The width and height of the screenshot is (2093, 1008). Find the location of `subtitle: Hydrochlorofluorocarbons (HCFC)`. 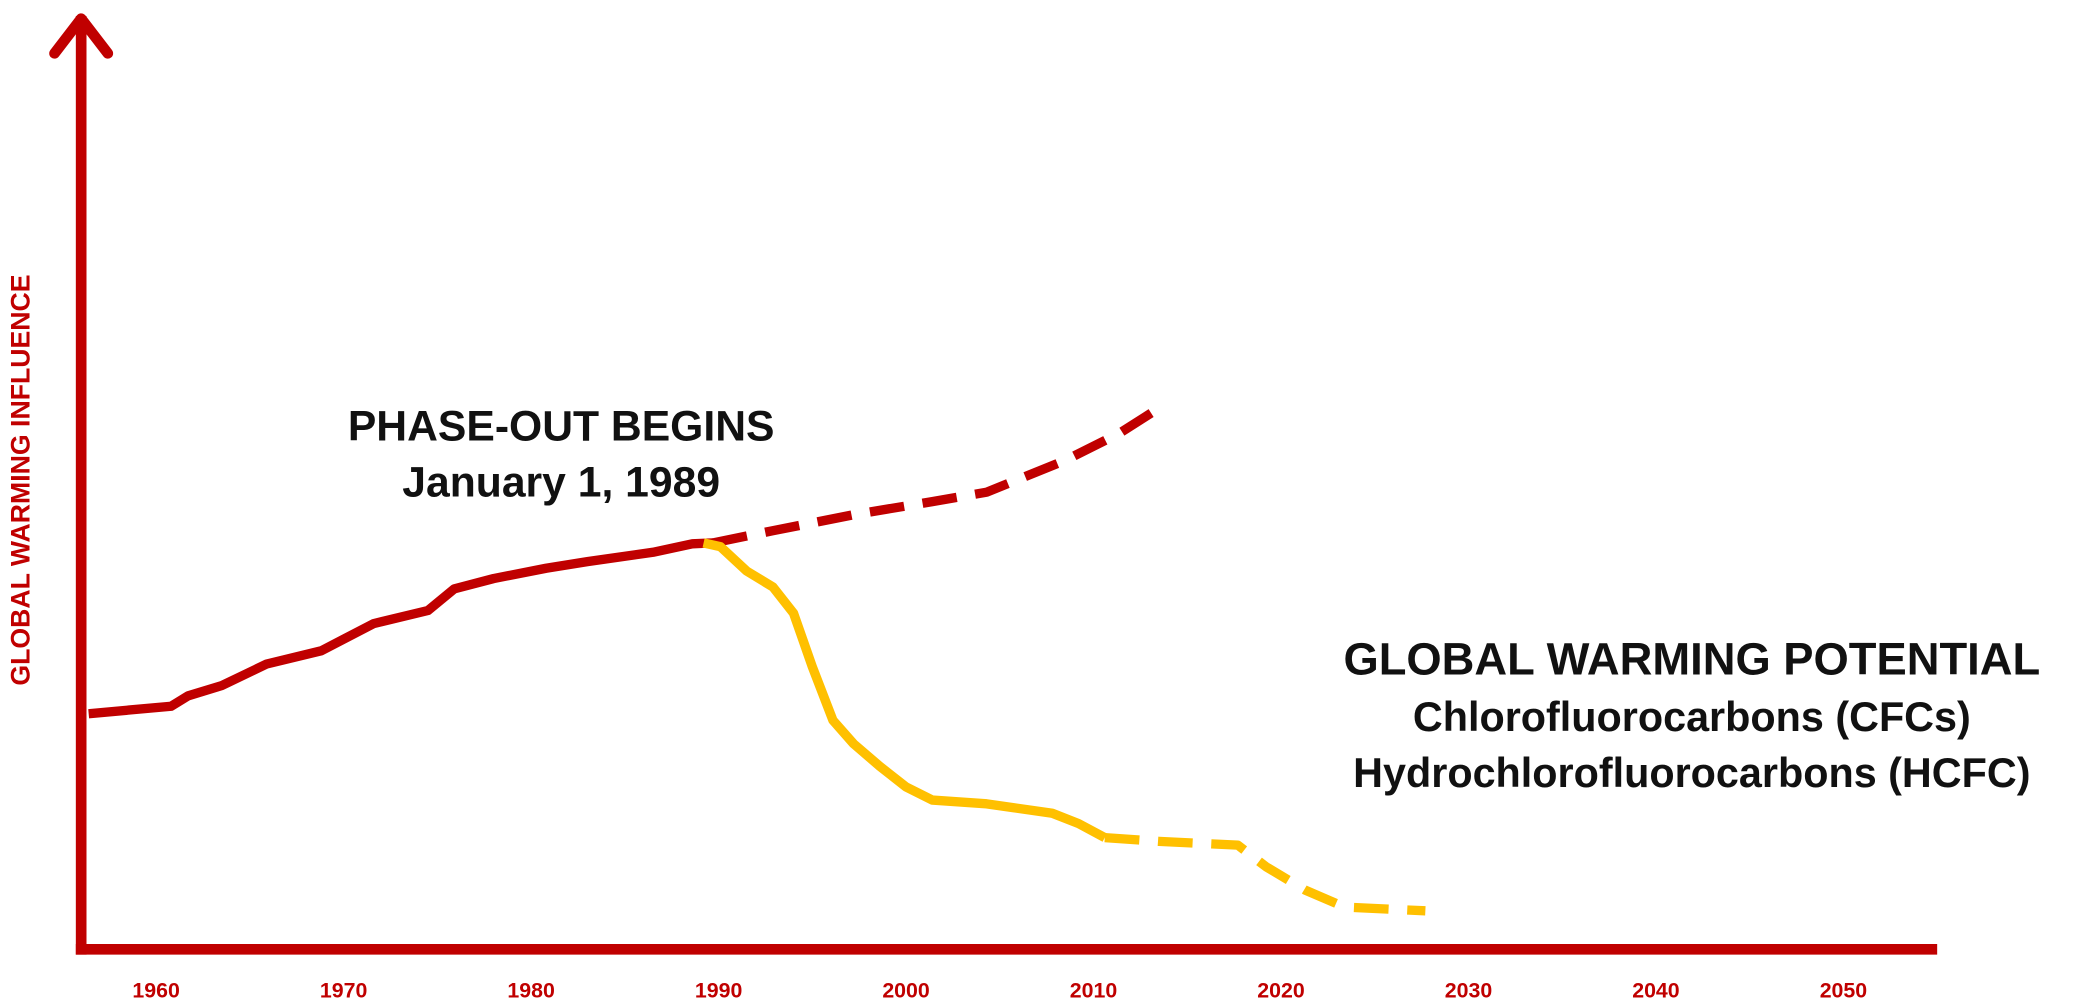

subtitle: Hydrochlorofluorocarbons (HCFC) is located at coordinates (1691, 773).